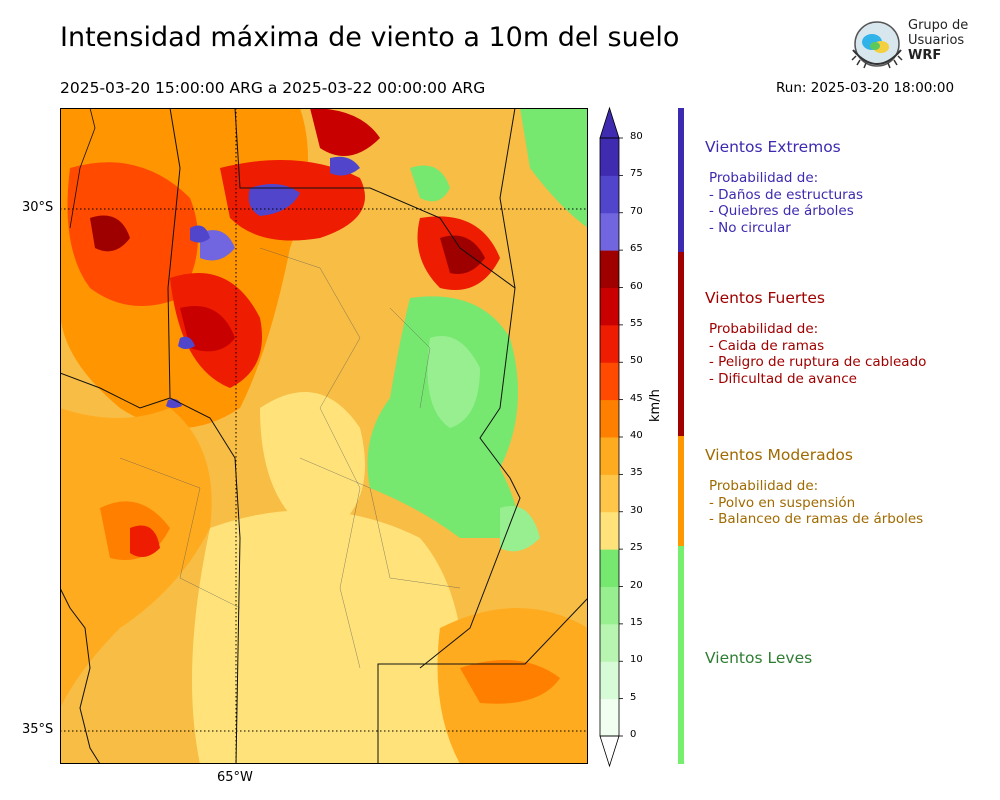  Describe the element at coordinates (636, 211) in the screenshot. I see `colorbar-tick-label: 70` at that location.